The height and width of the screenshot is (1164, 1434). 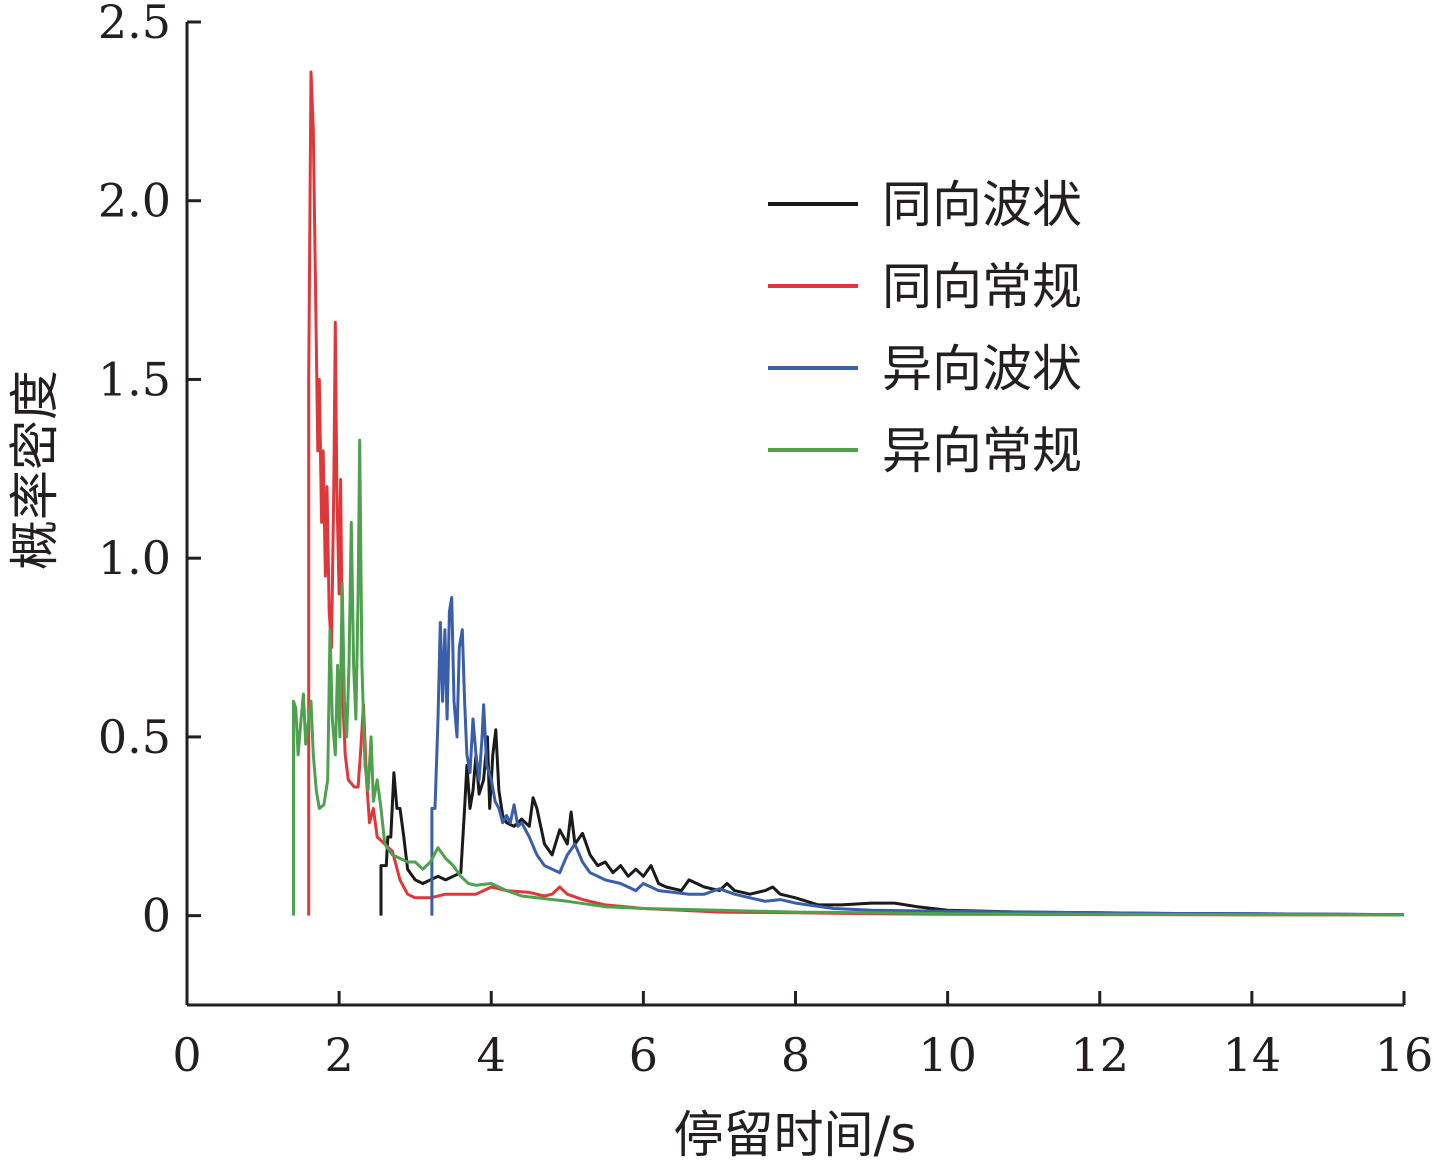 What do you see at coordinates (186, 1055) in the screenshot?
I see `x-tick-label-0: 0` at bounding box center [186, 1055].